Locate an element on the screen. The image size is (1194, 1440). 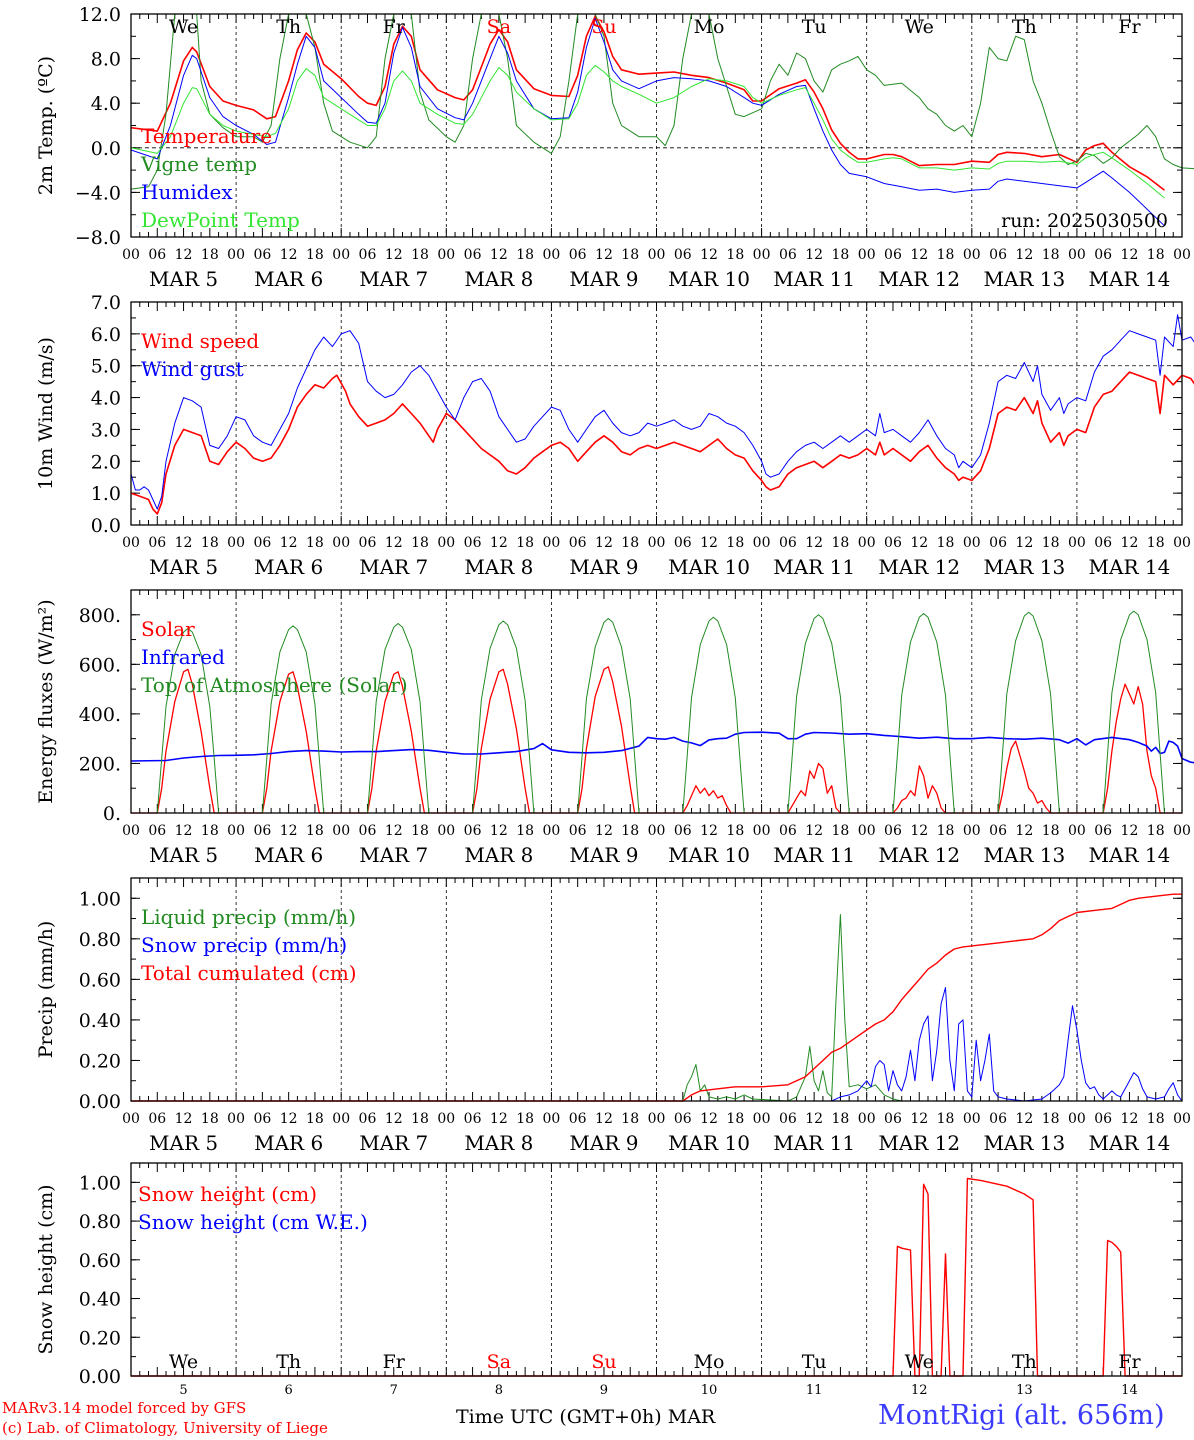
day-of-week-label: Su is located at coordinates (603, 27).